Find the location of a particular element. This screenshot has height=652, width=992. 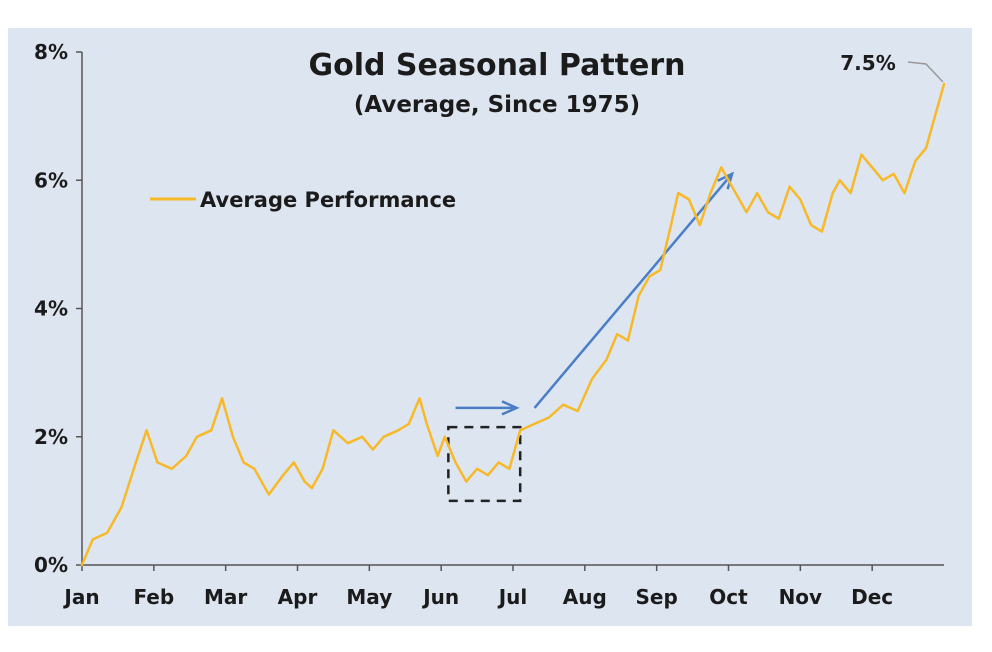

long-arrow-head is located at coordinates (726, 180).